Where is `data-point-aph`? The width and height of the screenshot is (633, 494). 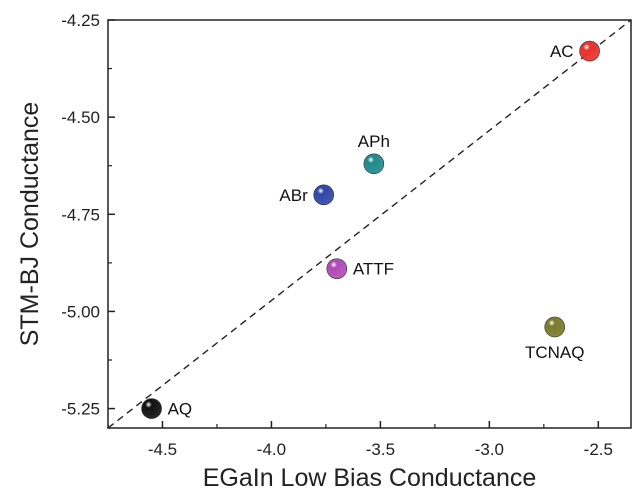 data-point-aph is located at coordinates (374, 164).